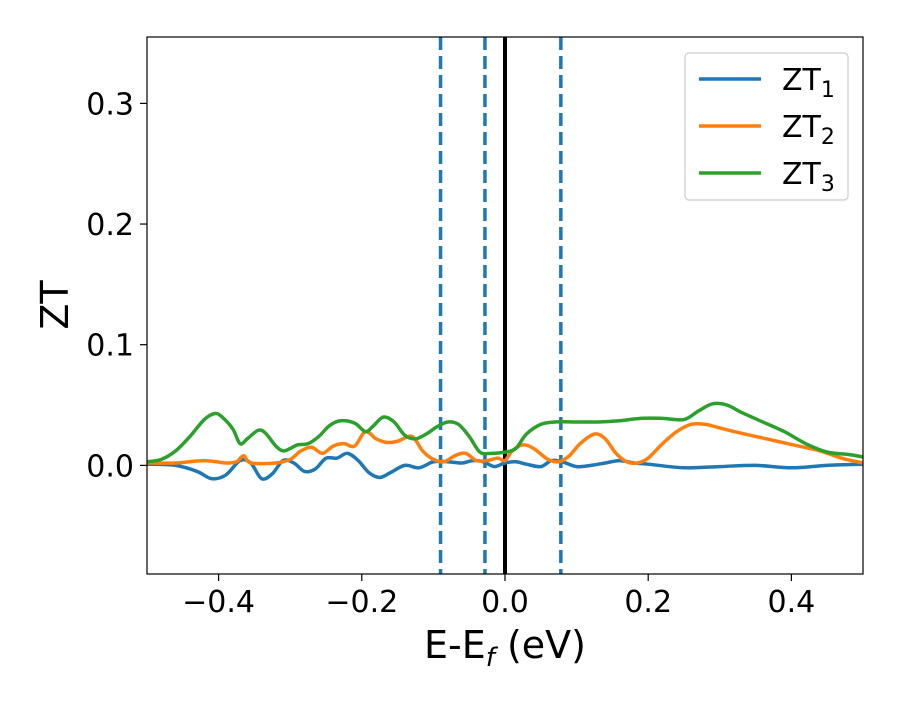 The height and width of the screenshot is (705, 900). Describe the element at coordinates (218, 602) in the screenshot. I see `x-tick-label: −0.4` at that location.